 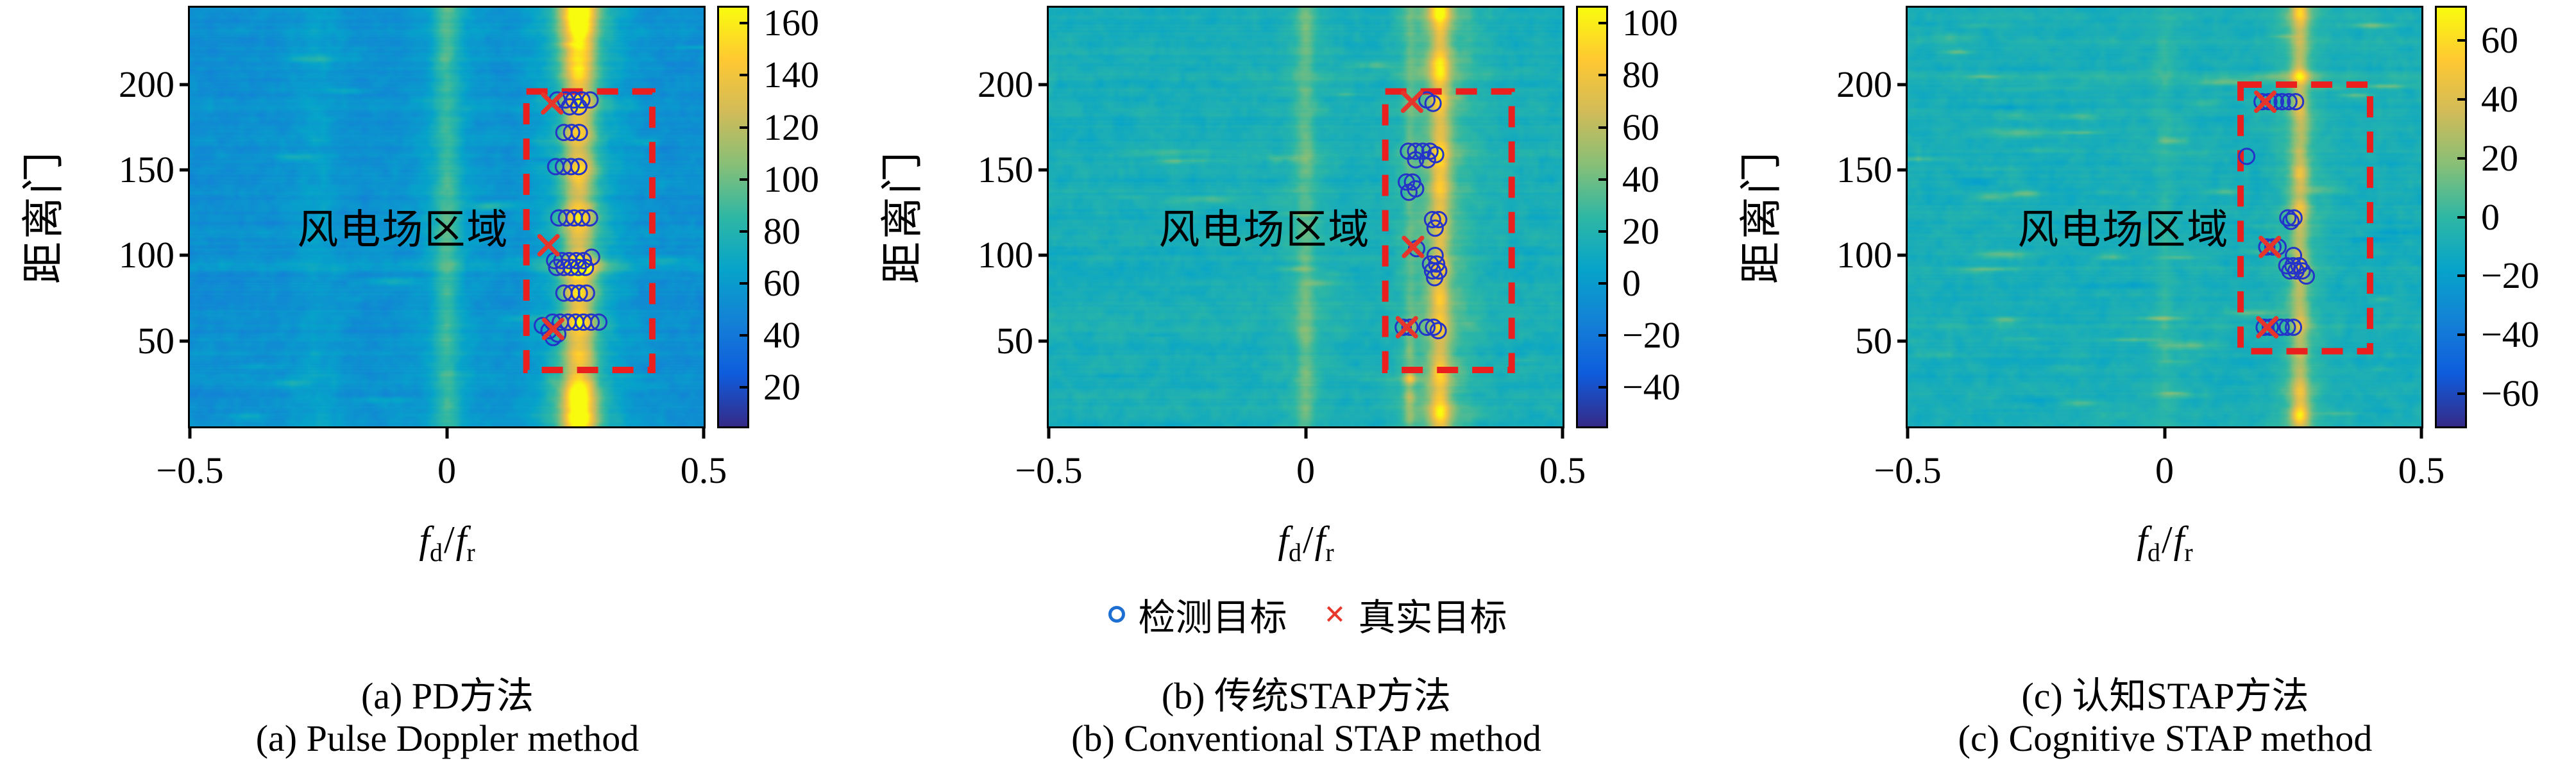 I want to click on caption-en: (c) Cognitive STAP method, so click(x=2165, y=738).